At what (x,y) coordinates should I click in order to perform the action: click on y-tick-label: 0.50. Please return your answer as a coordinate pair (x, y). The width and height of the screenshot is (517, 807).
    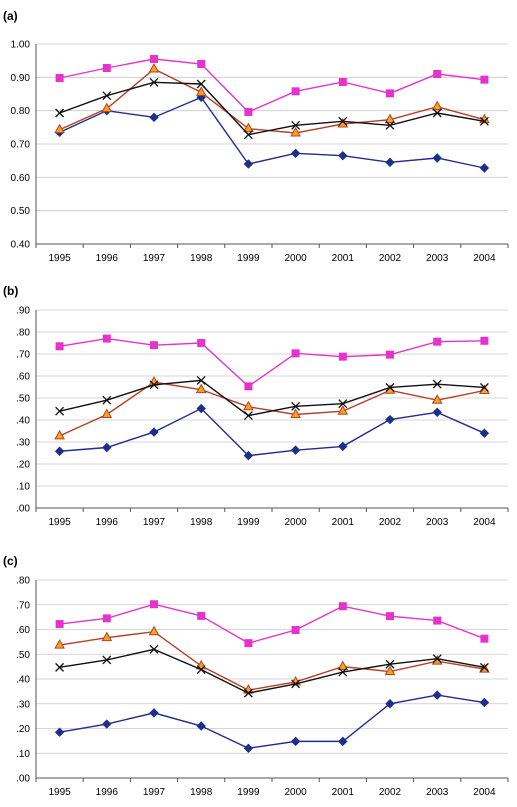
    Looking at the image, I should click on (21, 211).